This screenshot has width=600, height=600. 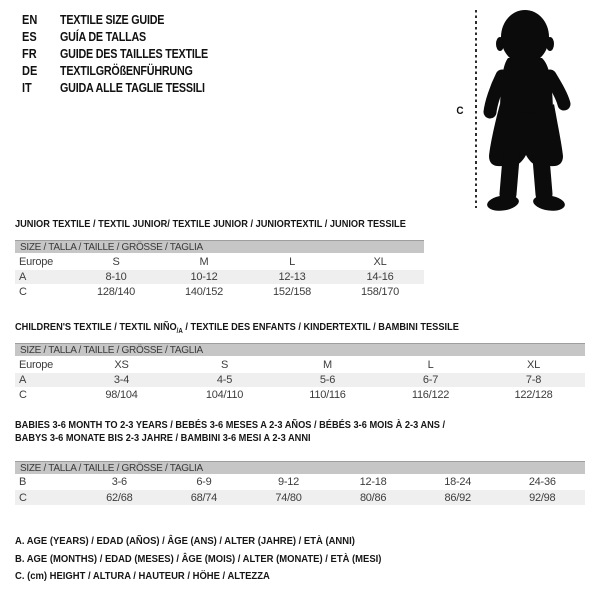 I want to click on age-cell: 5-6, so click(x=327, y=380).